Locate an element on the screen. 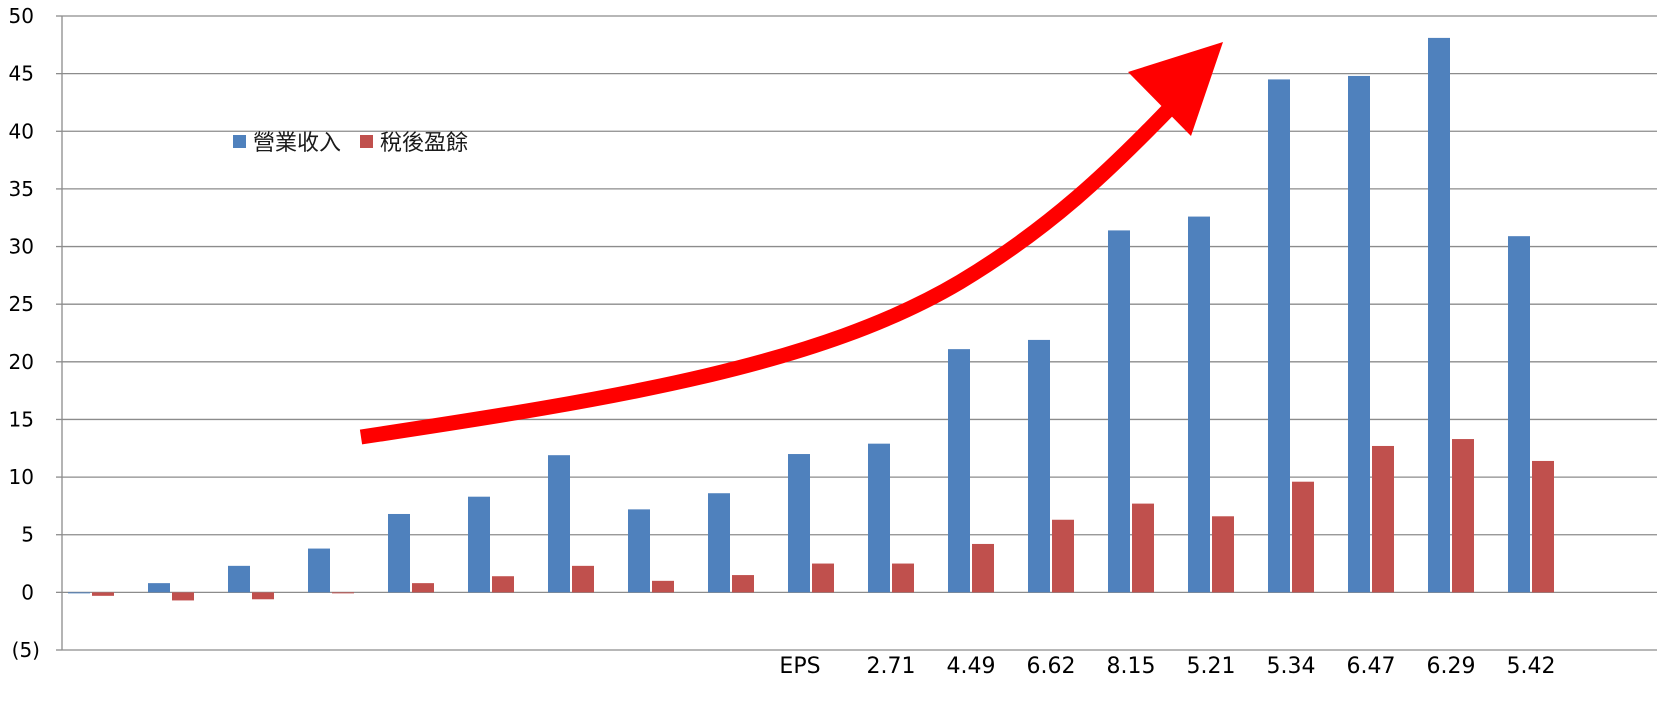  y-tick-label: 10 is located at coordinates (21, 477).